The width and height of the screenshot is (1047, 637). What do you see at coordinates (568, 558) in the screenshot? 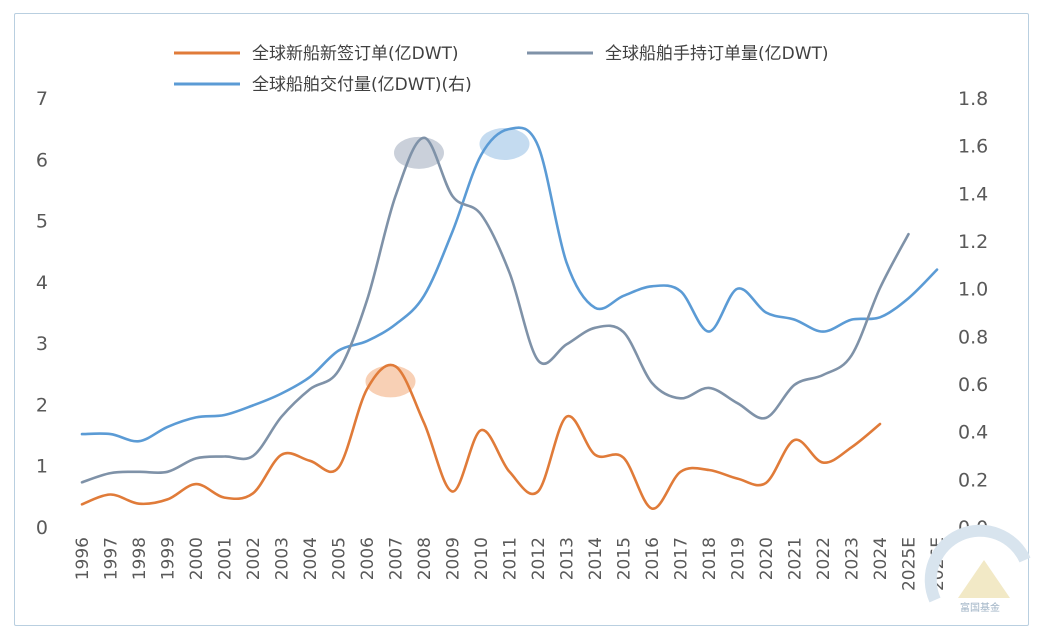
I see `x-tick-label: 2013` at bounding box center [568, 558].